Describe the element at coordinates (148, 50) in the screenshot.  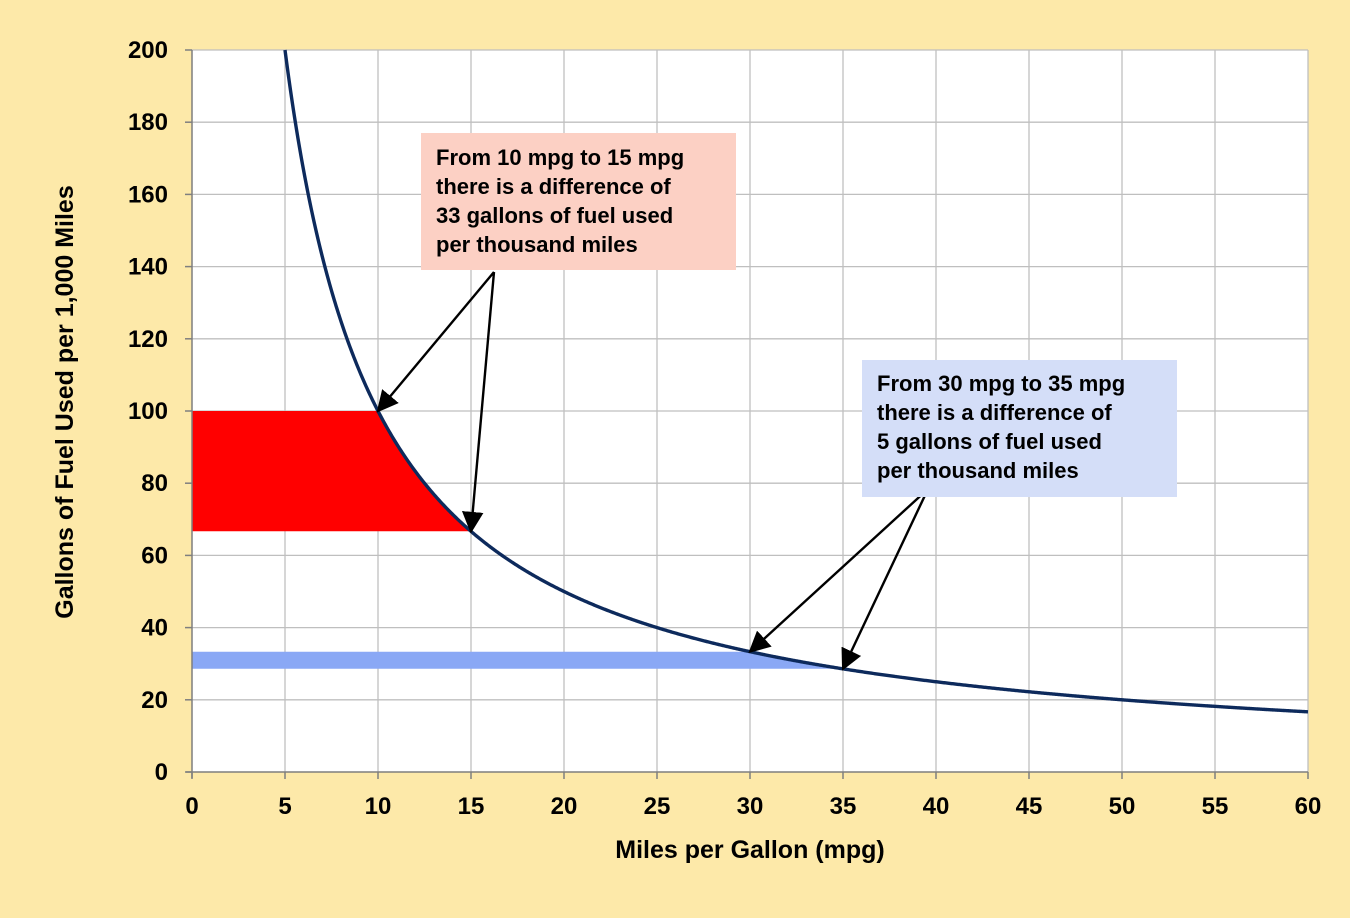
I see `y-tick-label: 200` at that location.